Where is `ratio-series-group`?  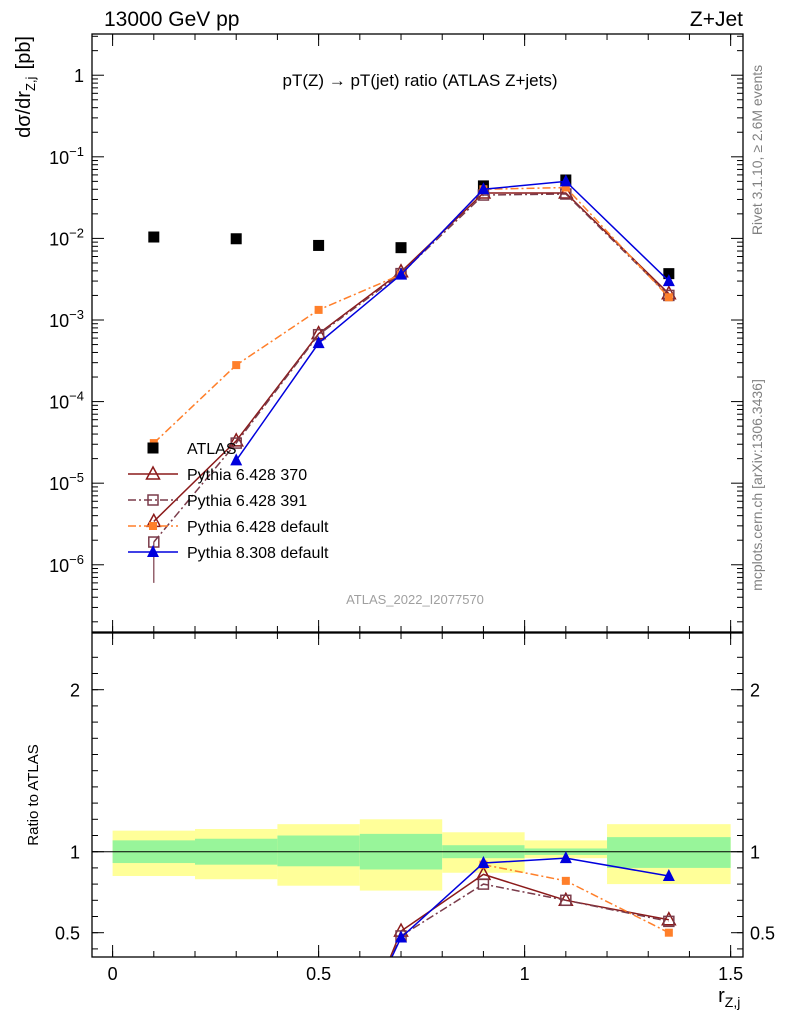 ratio-series-group is located at coordinates (533, 904).